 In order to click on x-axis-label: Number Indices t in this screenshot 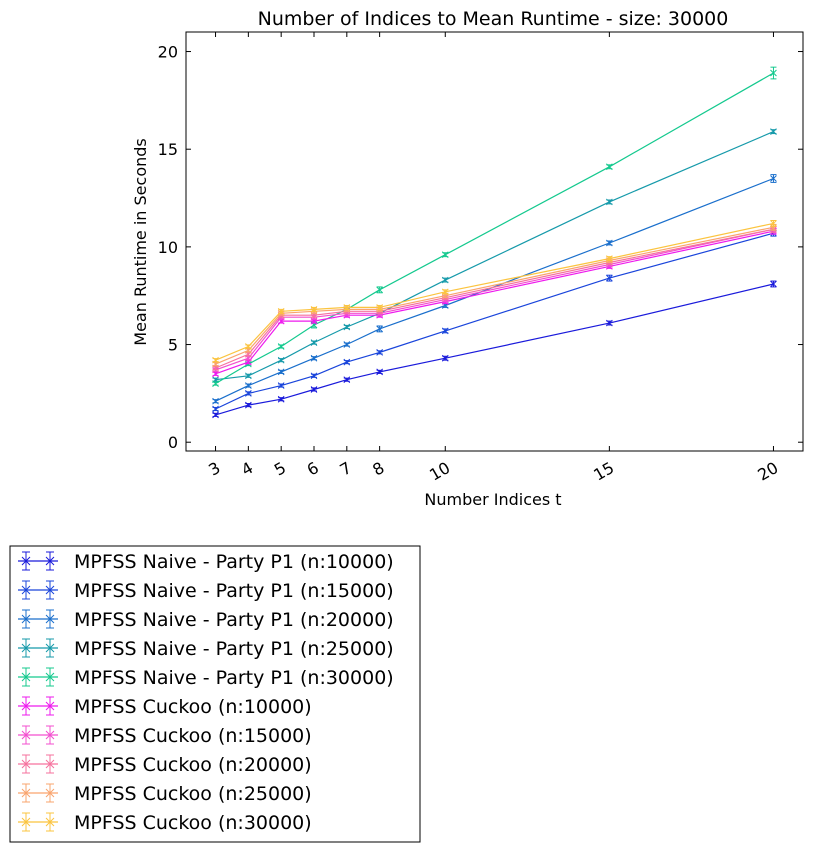, I will do `click(492, 499)`.